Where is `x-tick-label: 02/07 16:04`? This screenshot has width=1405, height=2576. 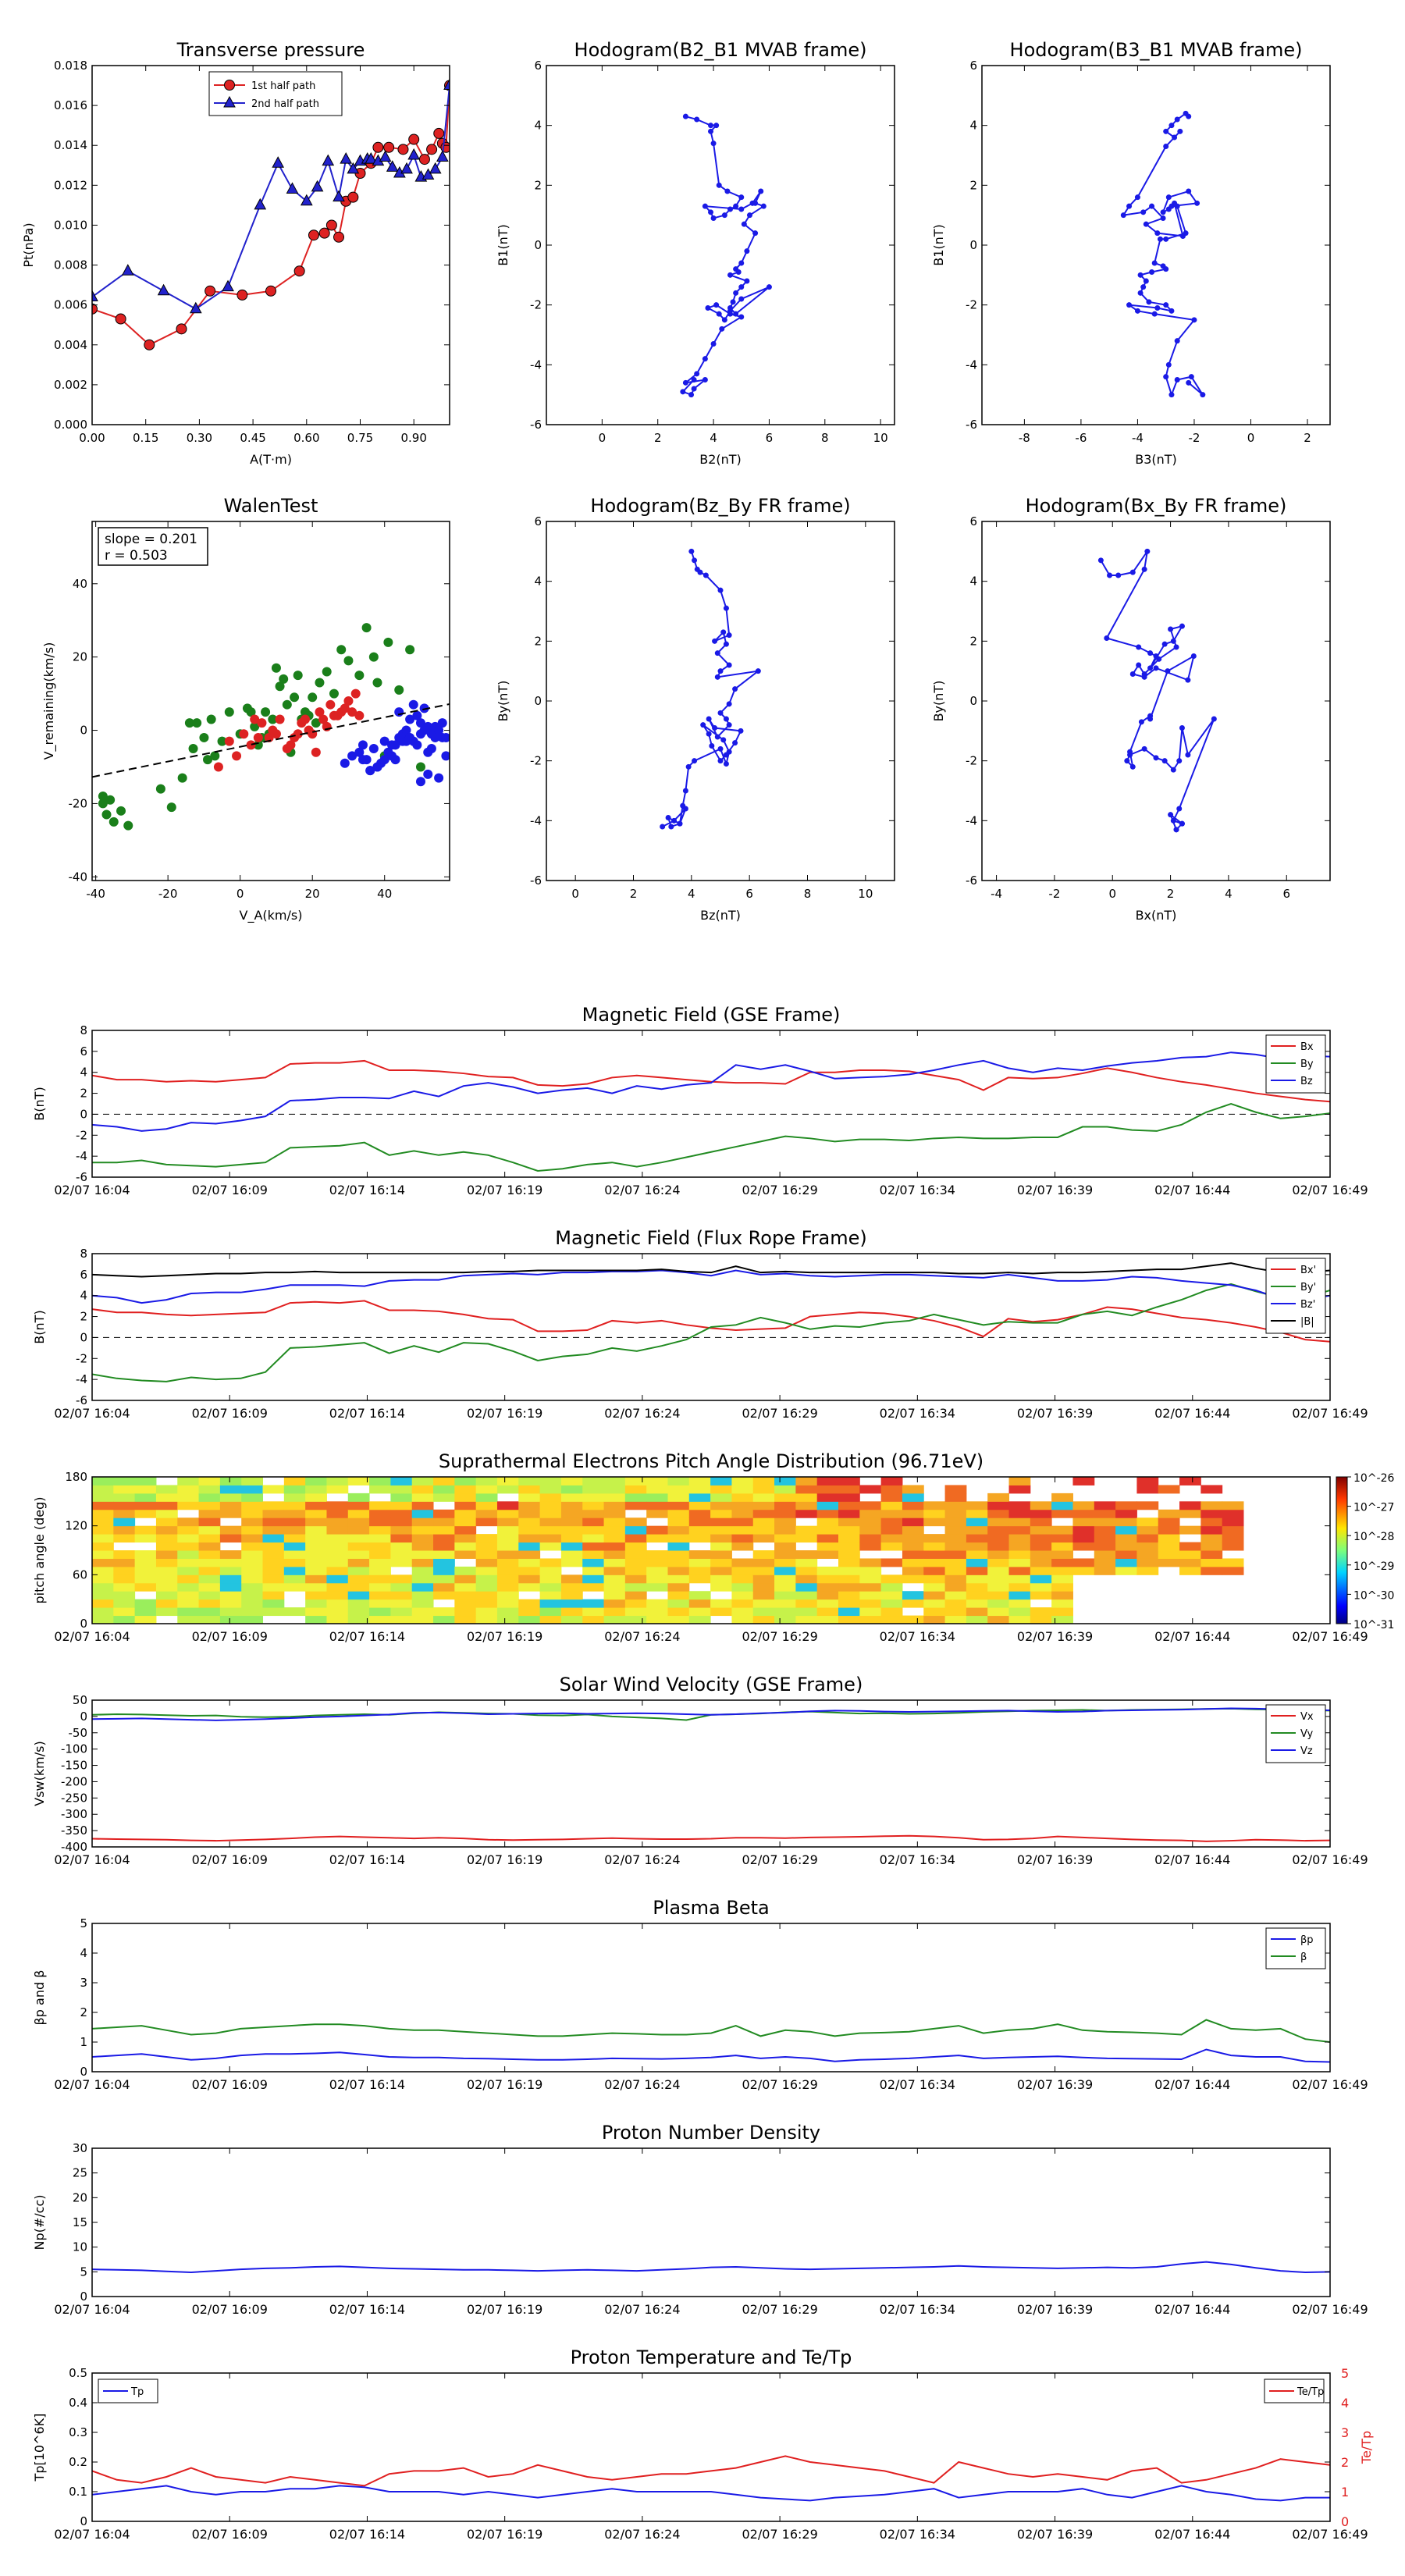
x-tick-label: 02/07 16:04 is located at coordinates (92, 1859).